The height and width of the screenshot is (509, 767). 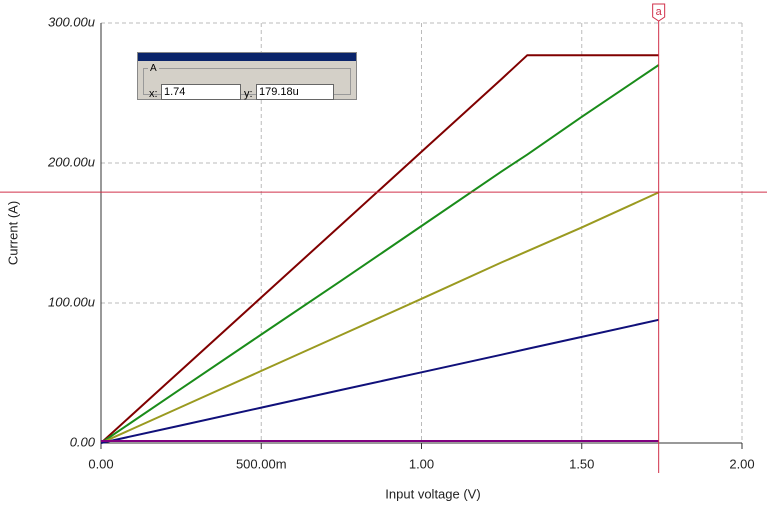 What do you see at coordinates (71, 21) in the screenshot?
I see `y-tick-label: 300.00u` at bounding box center [71, 21].